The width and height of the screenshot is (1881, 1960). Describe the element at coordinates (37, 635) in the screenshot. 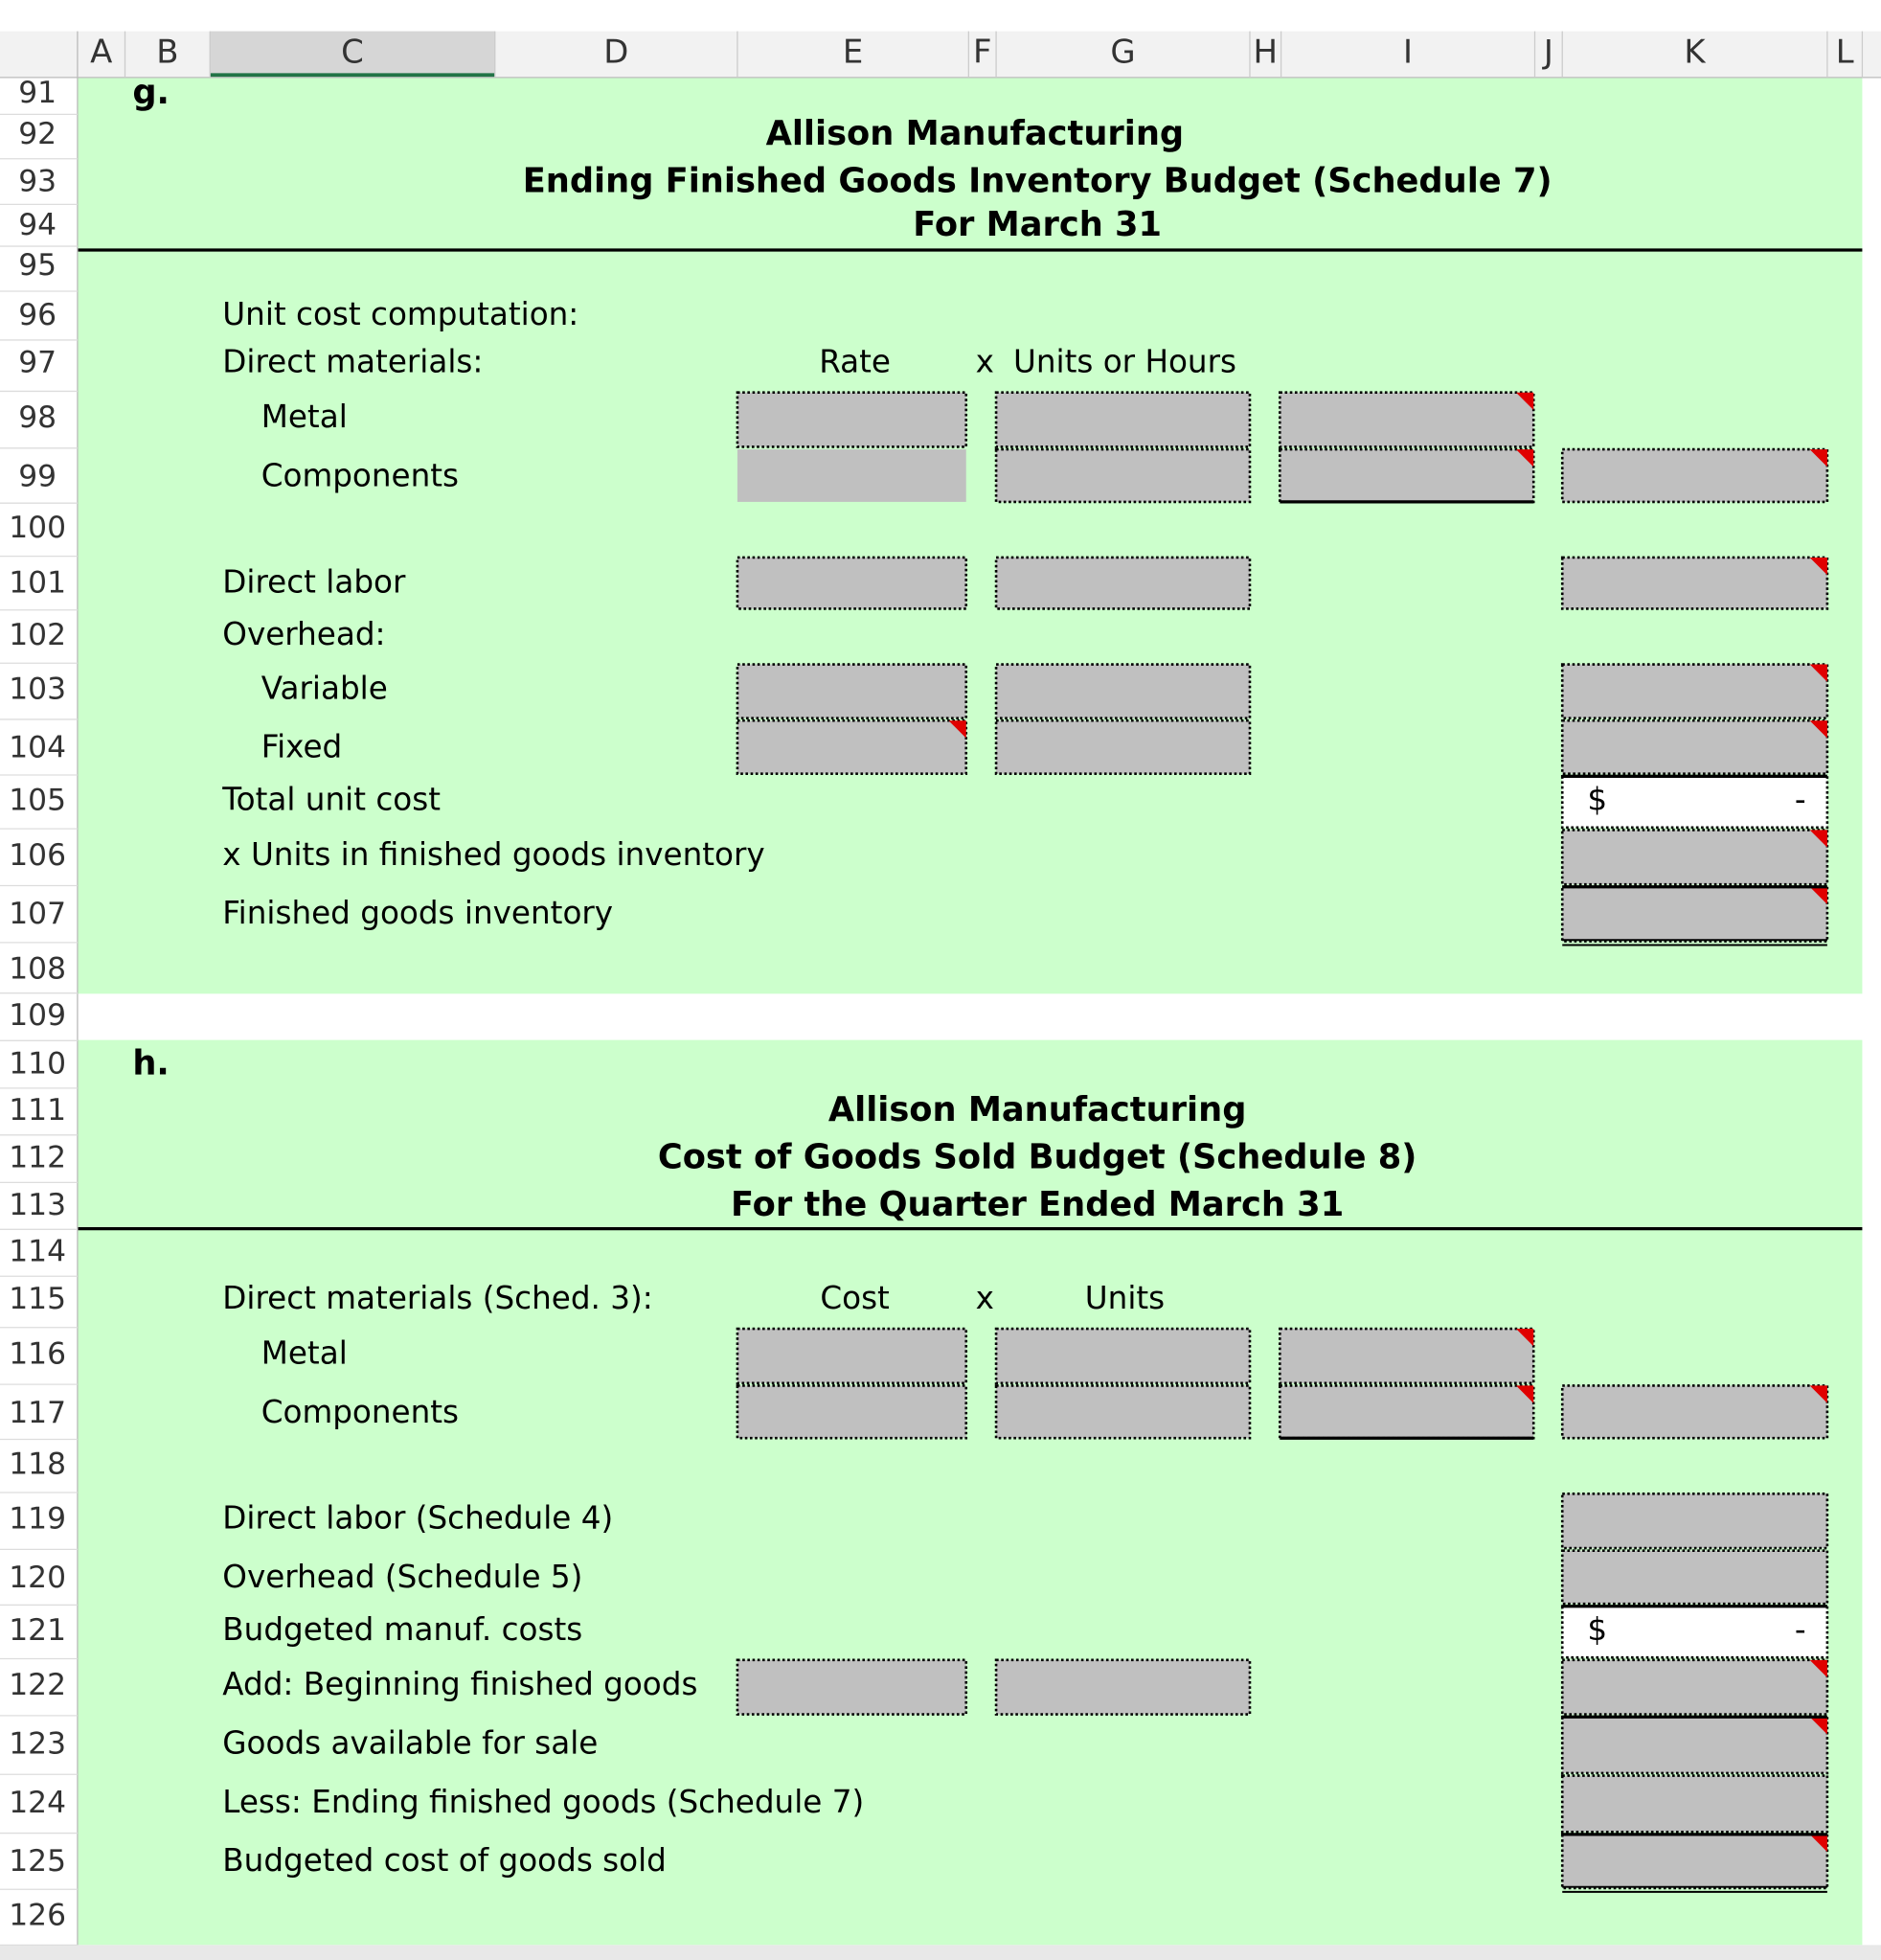

I see `row-number: 102` at that location.